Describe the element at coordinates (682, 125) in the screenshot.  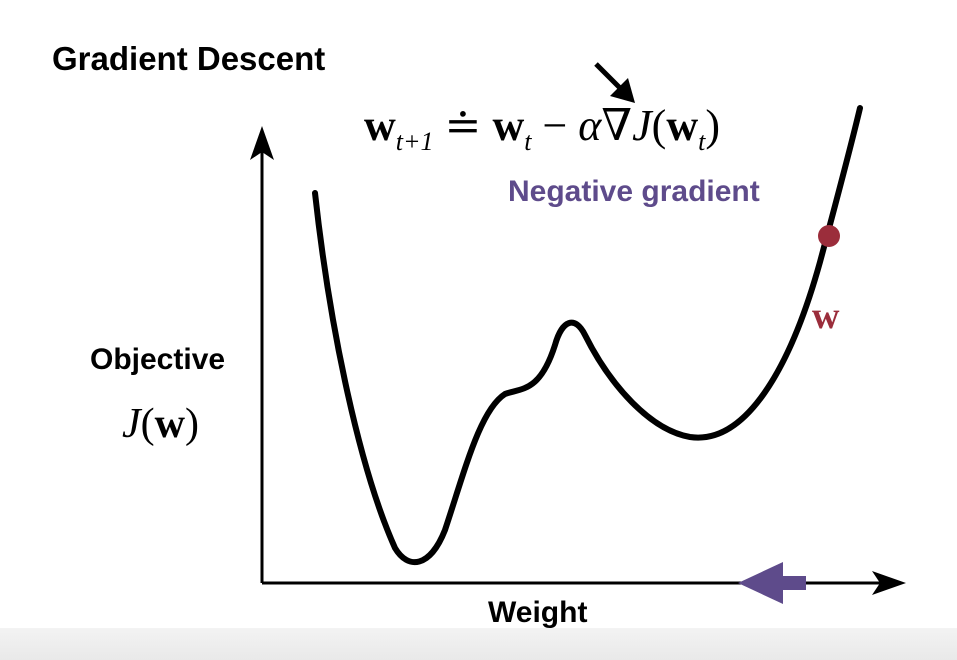
I see `formula-w-inner: w` at that location.